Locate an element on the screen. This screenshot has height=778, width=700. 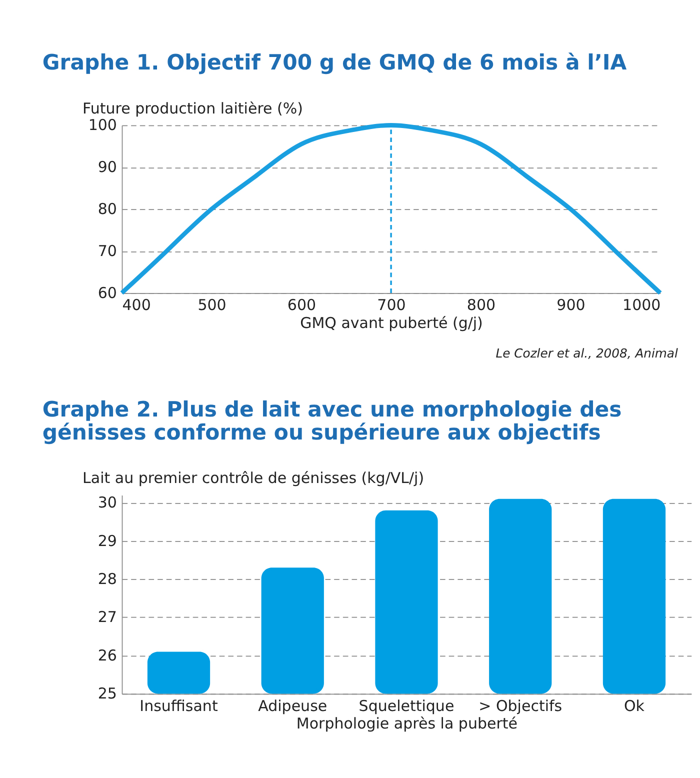
y-tick-label: 26 is located at coordinates (107, 655).